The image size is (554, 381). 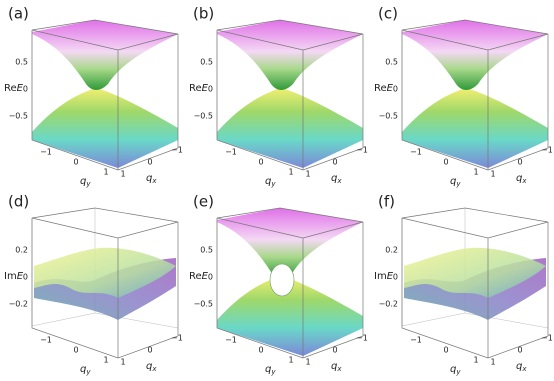 What do you see at coordinates (388, 14) in the screenshot?
I see `panel-label: (c)` at bounding box center [388, 14].